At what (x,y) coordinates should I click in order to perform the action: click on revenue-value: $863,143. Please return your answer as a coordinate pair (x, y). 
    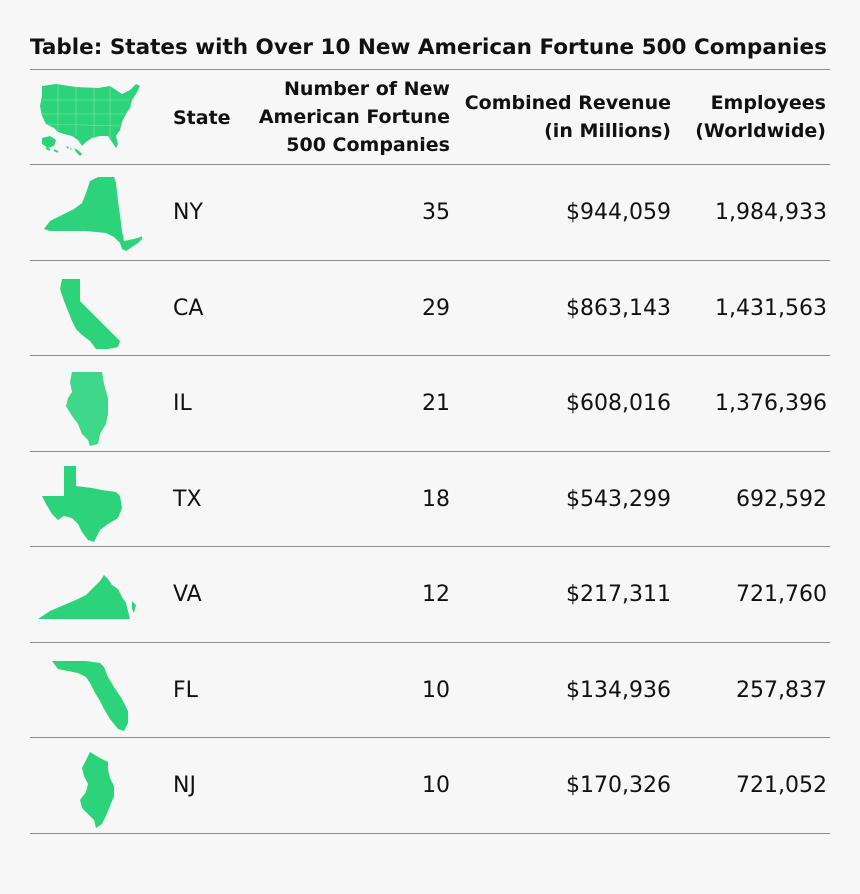
    Looking at the image, I should click on (618, 308).